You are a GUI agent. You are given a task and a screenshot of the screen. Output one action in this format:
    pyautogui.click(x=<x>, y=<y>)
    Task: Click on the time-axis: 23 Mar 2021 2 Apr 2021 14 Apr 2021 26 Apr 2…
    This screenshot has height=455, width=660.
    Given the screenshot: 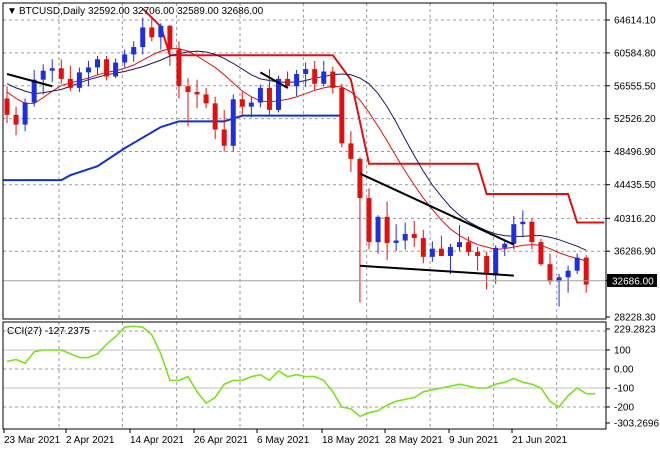 What is the action you would take?
    pyautogui.click(x=285, y=437)
    